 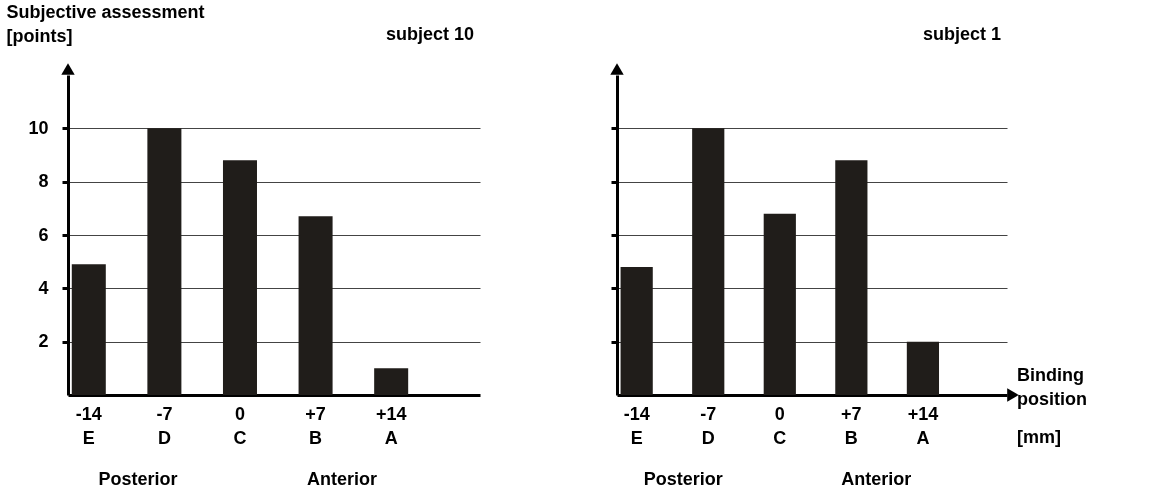 What do you see at coordinates (43, 181) in the screenshot?
I see `y-tick-label: 8` at bounding box center [43, 181].